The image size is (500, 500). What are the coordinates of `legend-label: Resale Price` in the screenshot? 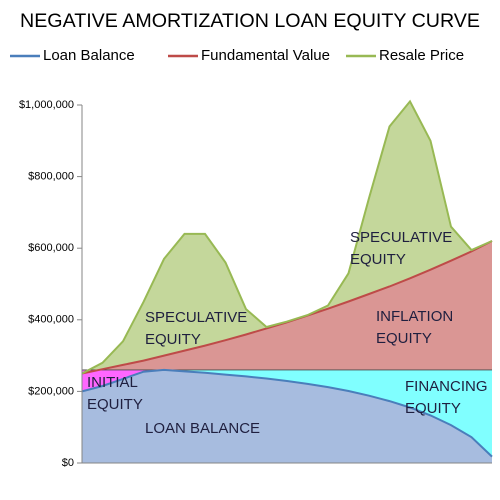 It's located at (421, 55).